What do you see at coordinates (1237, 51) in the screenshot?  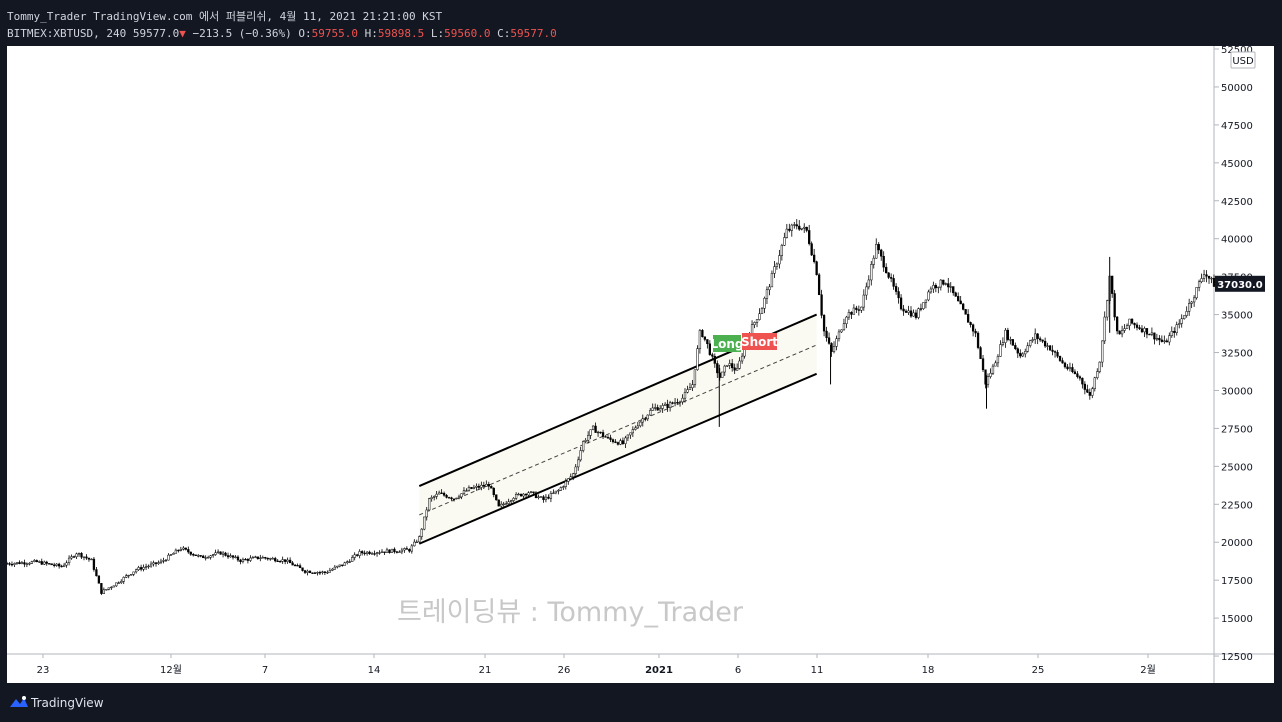 I see `y-tick-label: 52500` at bounding box center [1237, 51].